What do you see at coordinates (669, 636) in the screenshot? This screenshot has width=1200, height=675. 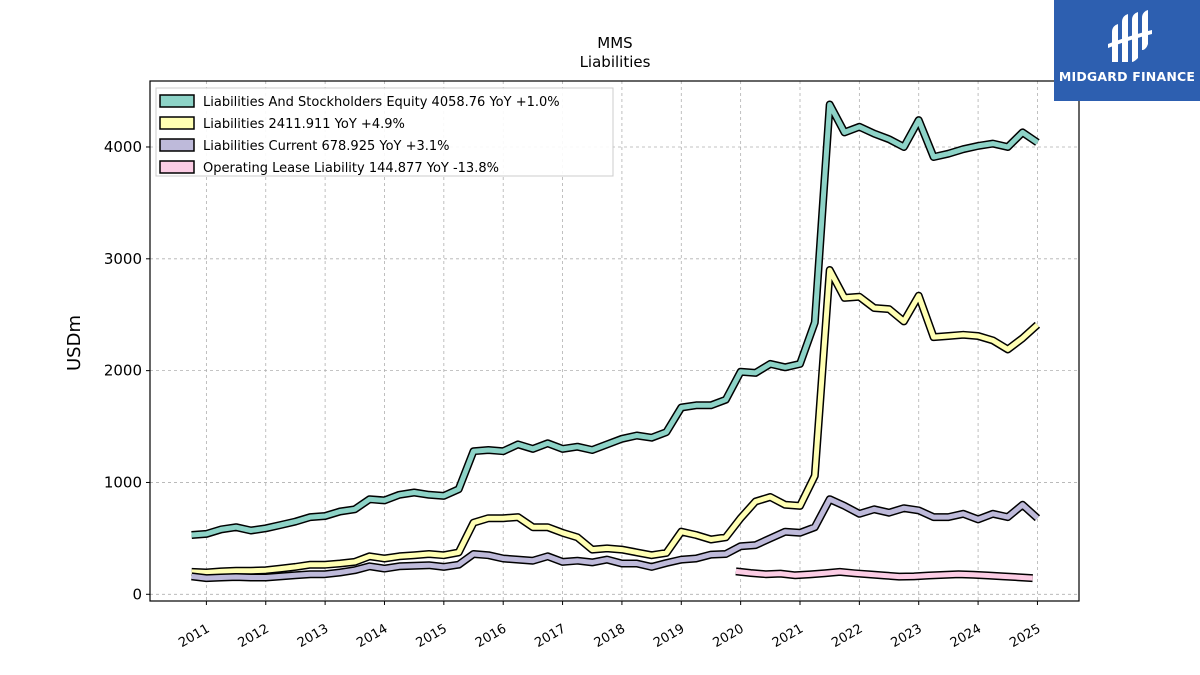 I see `x-tick-label: 2019` at bounding box center [669, 636].